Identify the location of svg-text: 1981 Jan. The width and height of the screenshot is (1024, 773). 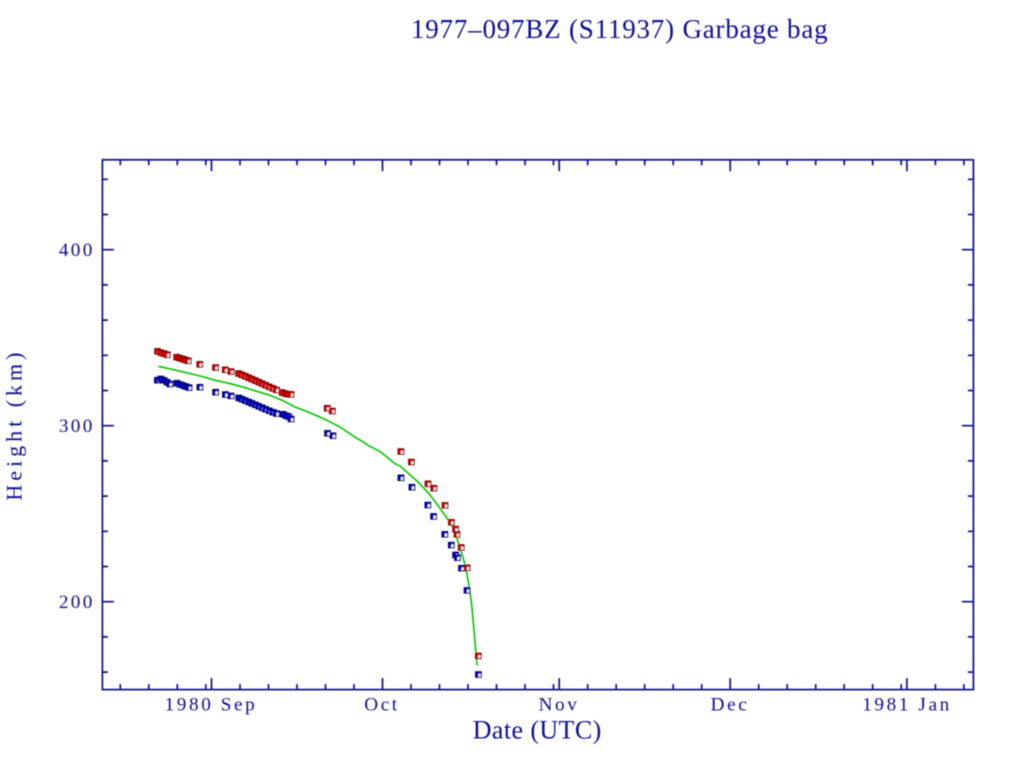
(907, 704).